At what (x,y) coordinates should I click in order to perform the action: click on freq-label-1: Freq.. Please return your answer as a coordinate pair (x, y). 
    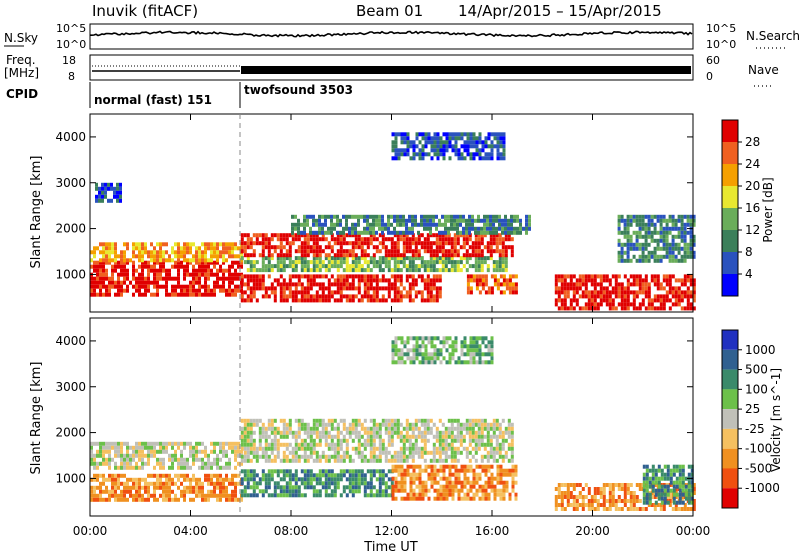
    Looking at the image, I should click on (21, 60).